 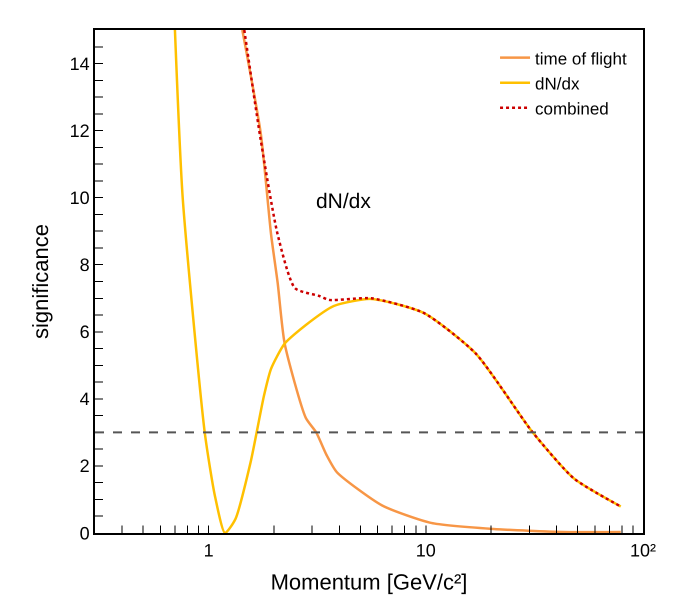 I want to click on annotation: dN/dx, so click(x=344, y=201).